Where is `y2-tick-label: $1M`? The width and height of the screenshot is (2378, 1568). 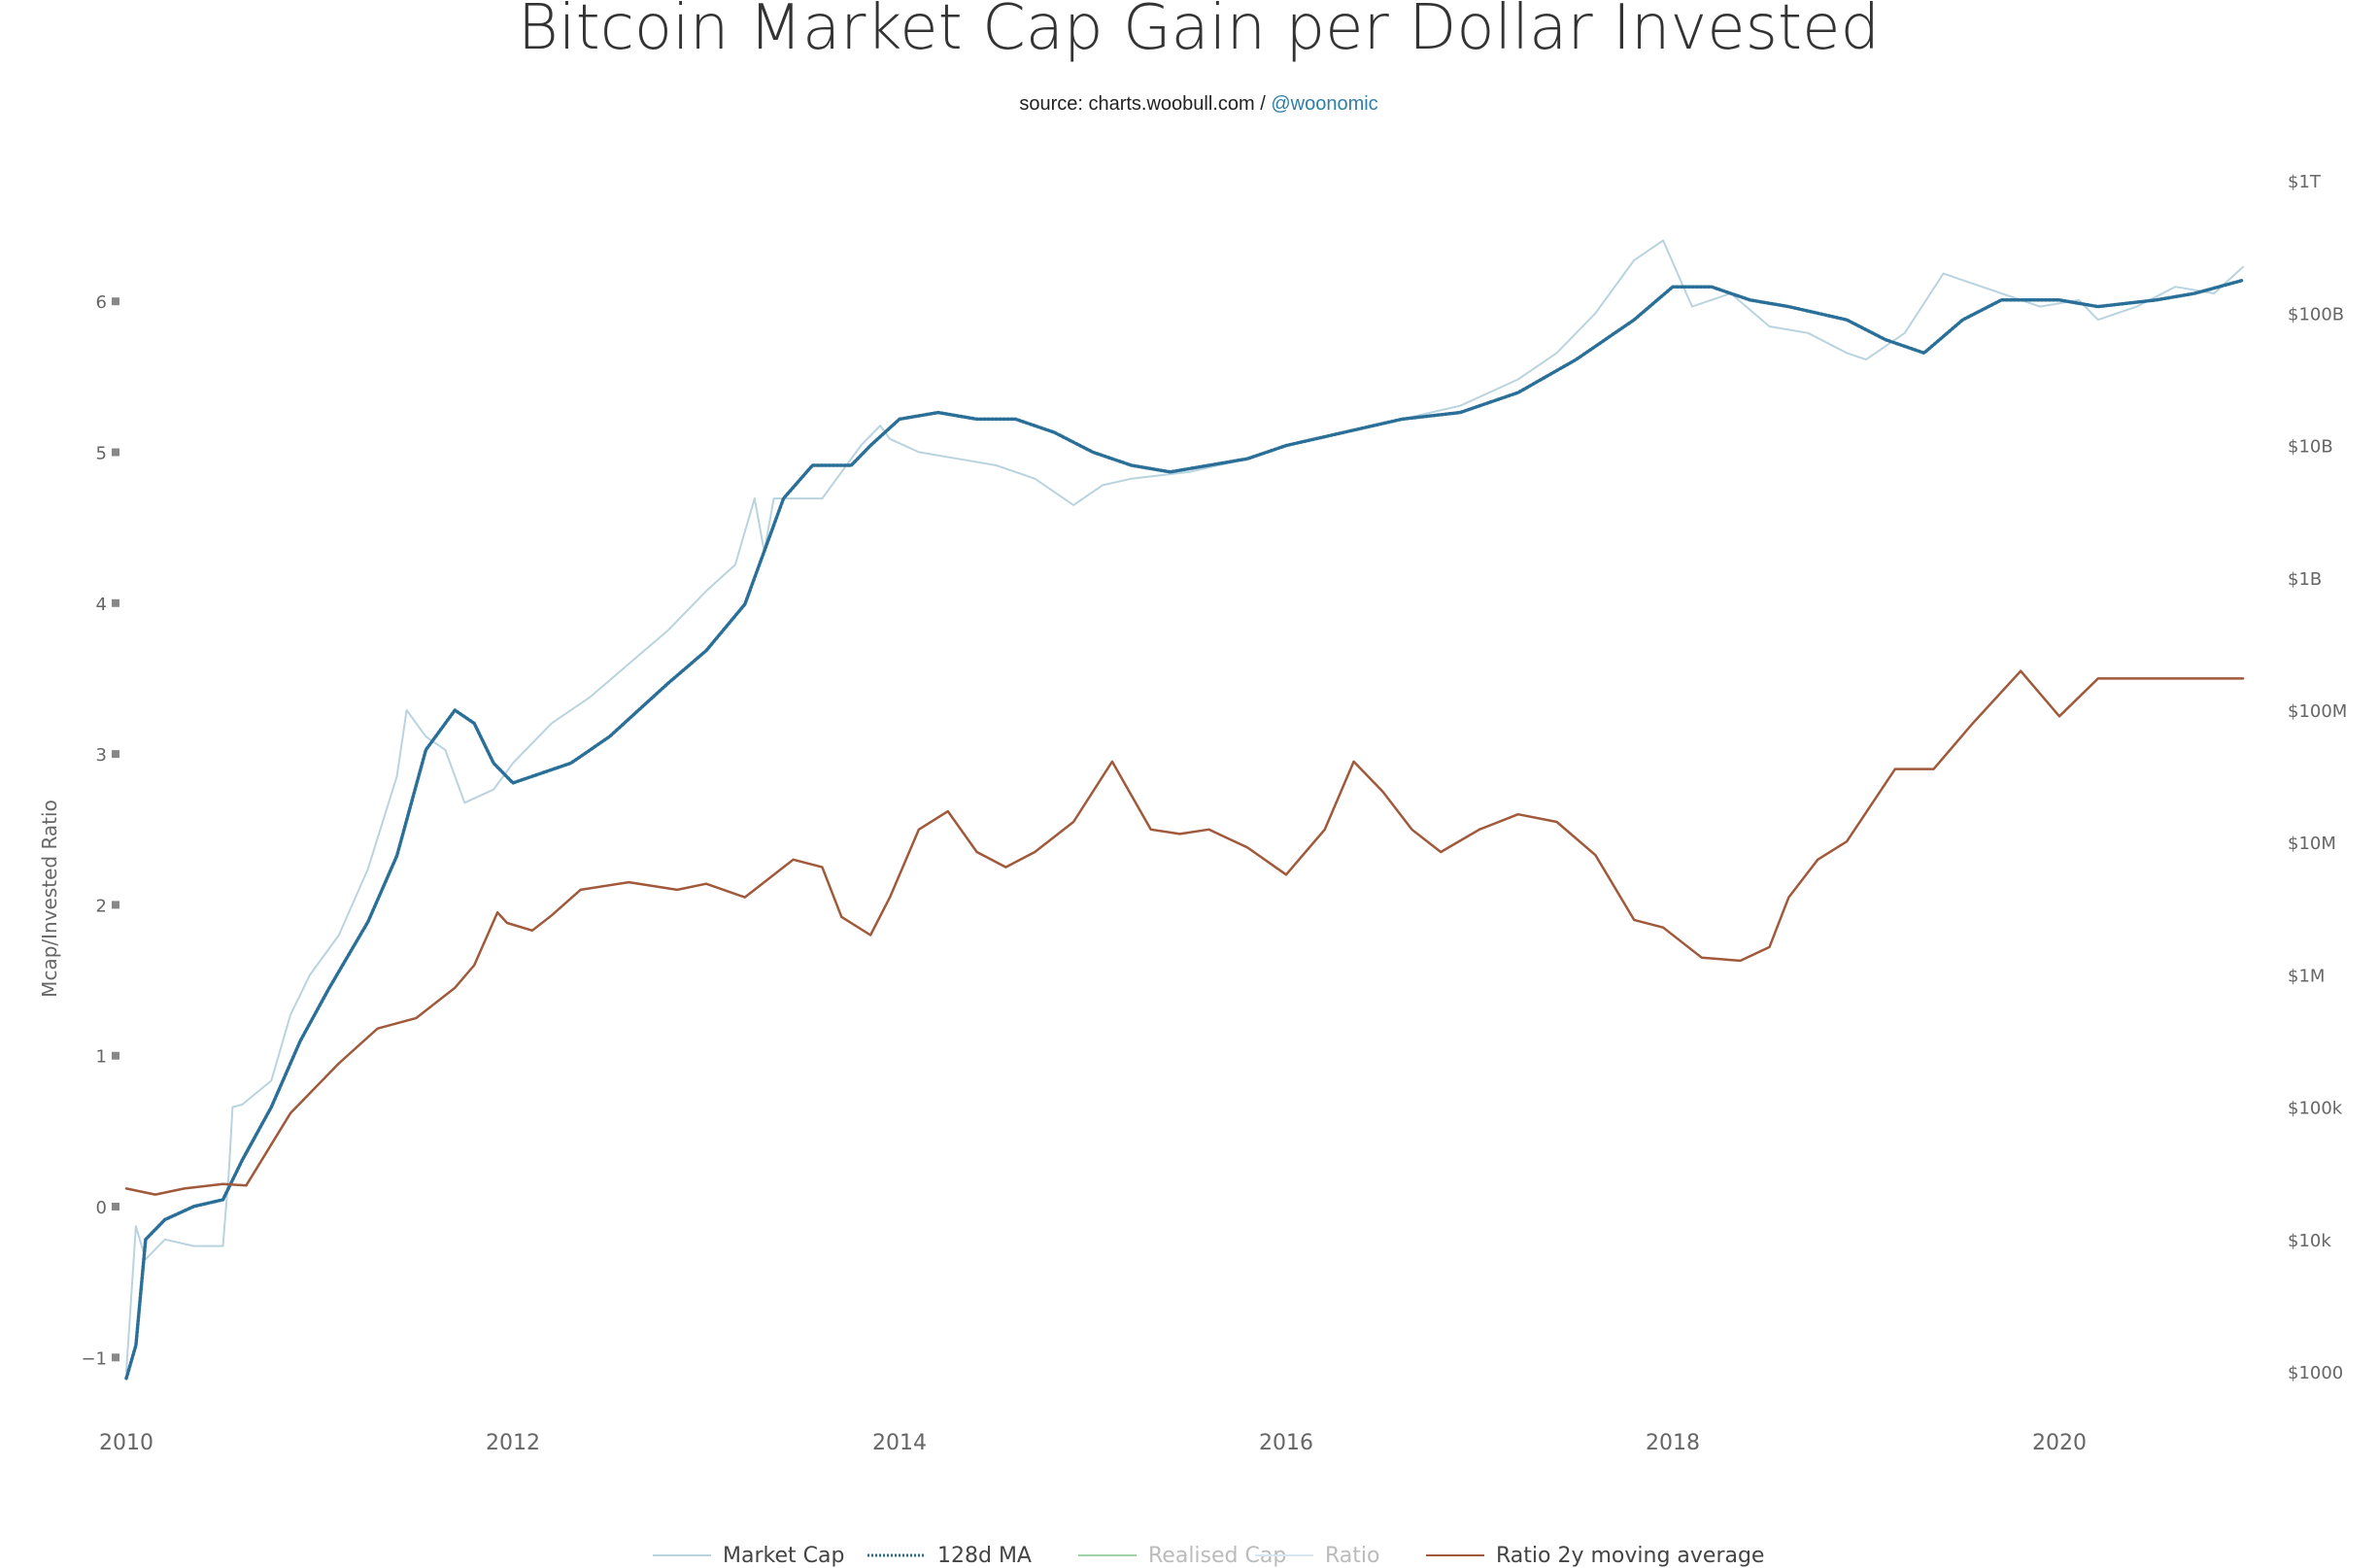
y2-tick-label: $1M is located at coordinates (2306, 976).